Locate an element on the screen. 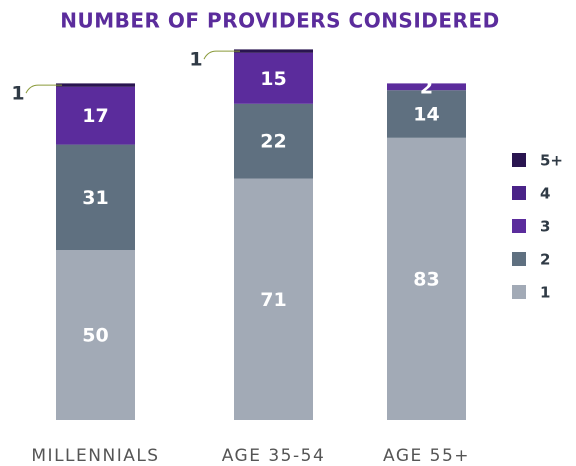 The image size is (576, 466). chart-title: NUMBER OF PROVIDERS CONSIDERED is located at coordinates (279, 21).